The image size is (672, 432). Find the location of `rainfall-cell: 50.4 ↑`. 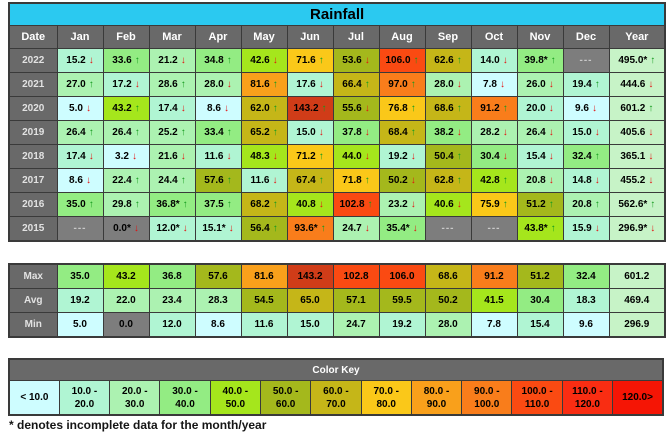

rainfall-cell: 50.4 ↑ is located at coordinates (448, 156).